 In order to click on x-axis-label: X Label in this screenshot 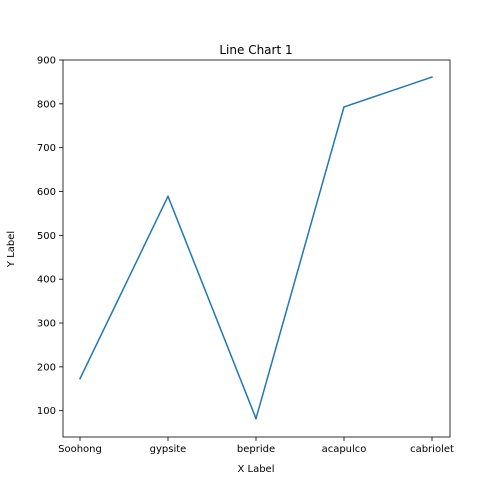, I will do `click(255, 469)`.